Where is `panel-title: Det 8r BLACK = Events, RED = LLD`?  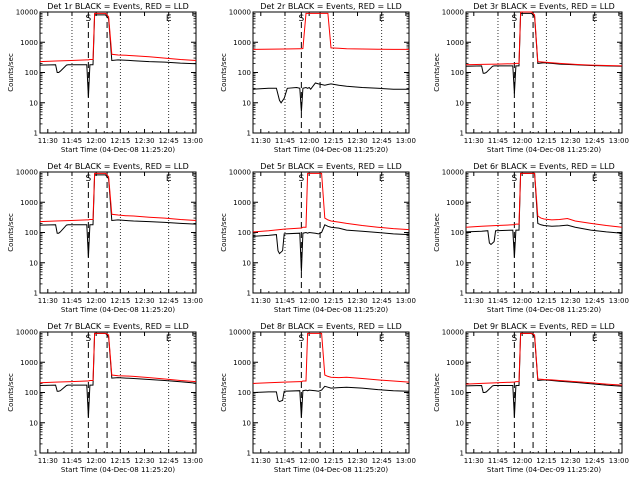 panel-title: Det 8r BLACK = Events, RED = LLD is located at coordinates (331, 326).